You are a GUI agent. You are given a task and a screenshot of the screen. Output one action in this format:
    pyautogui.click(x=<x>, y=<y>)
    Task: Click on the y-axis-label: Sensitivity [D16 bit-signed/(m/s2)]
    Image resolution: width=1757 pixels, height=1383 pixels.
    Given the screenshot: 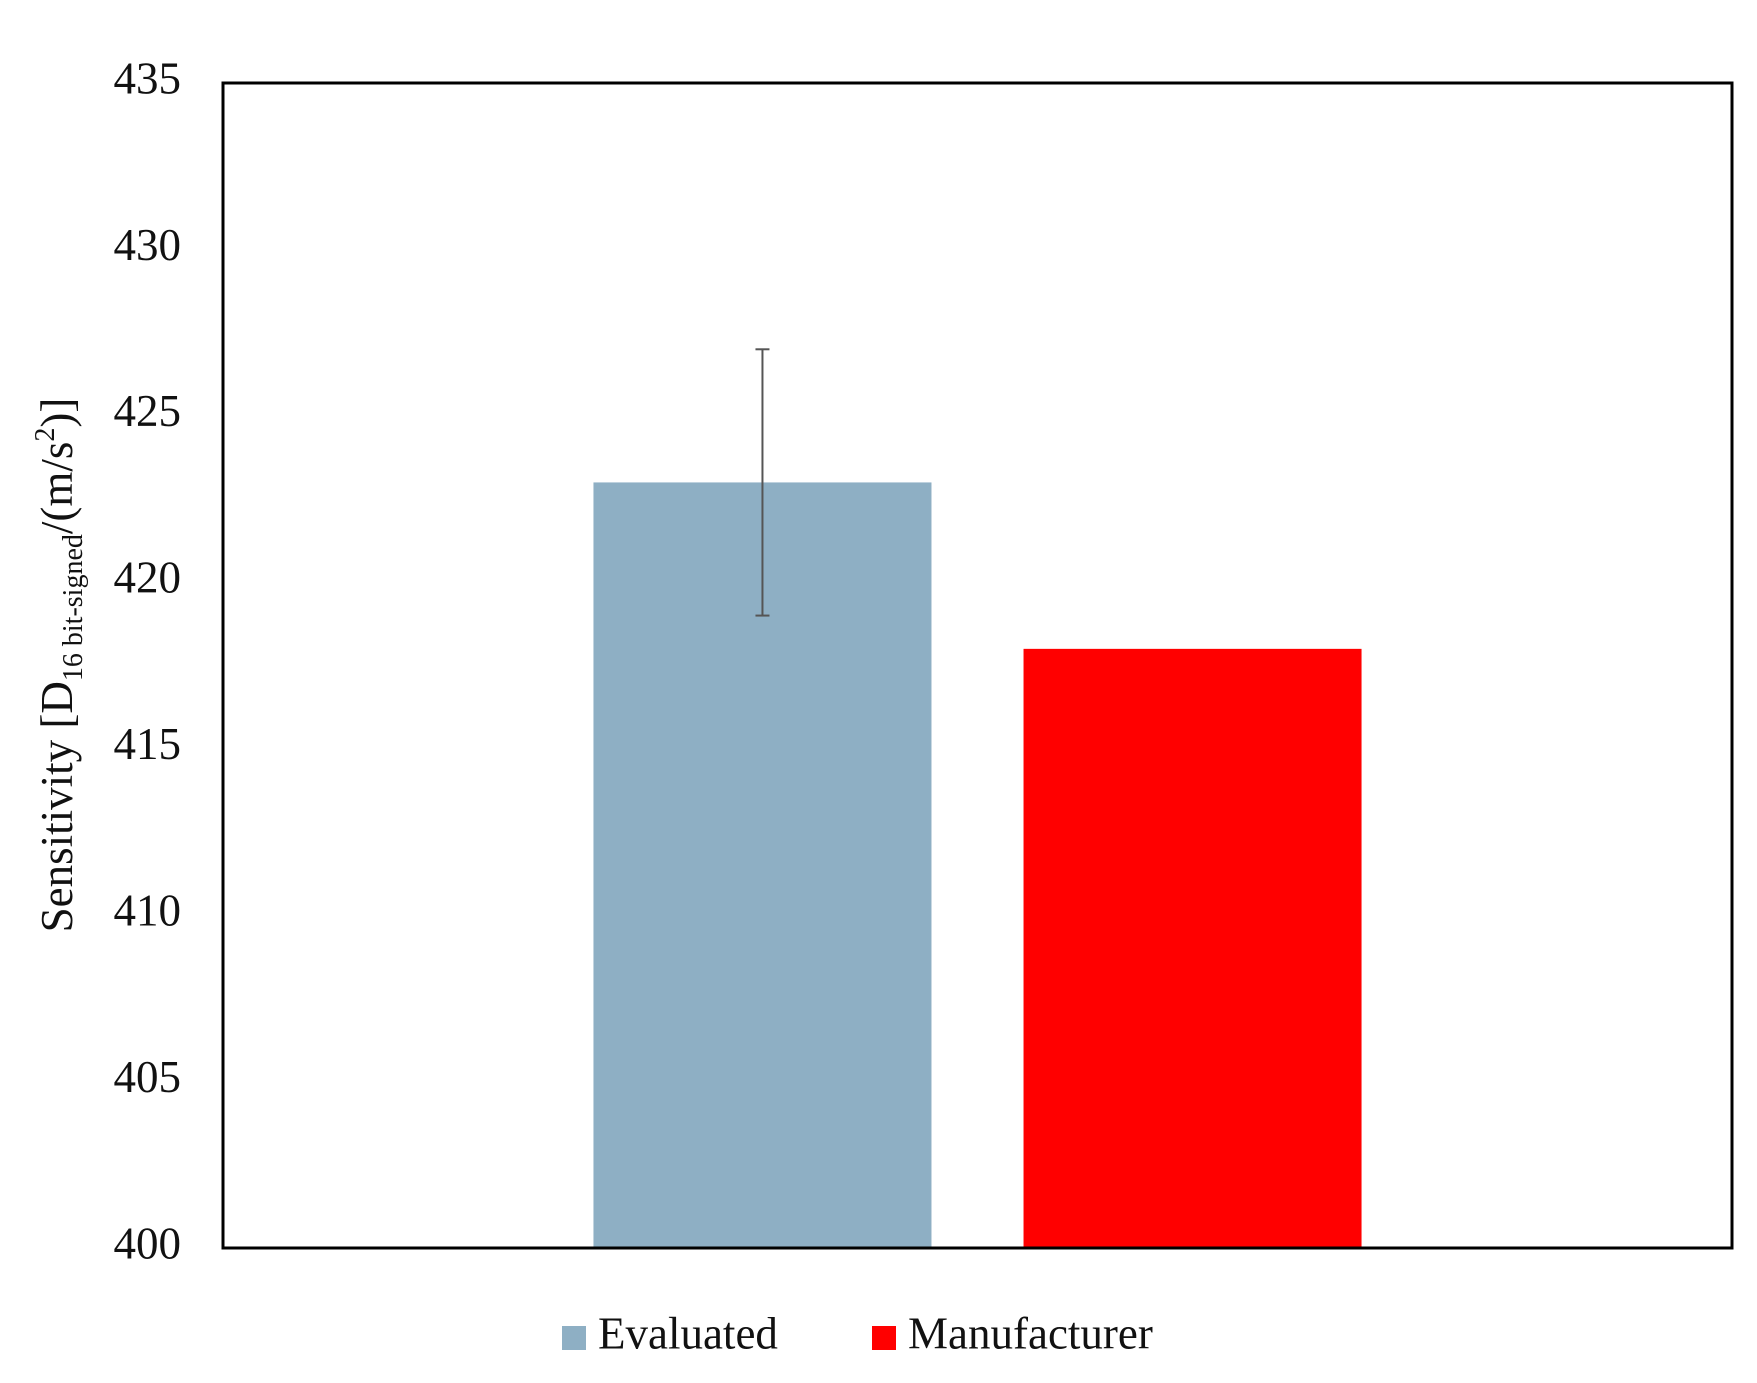 What is the action you would take?
    pyautogui.click(x=59, y=665)
    